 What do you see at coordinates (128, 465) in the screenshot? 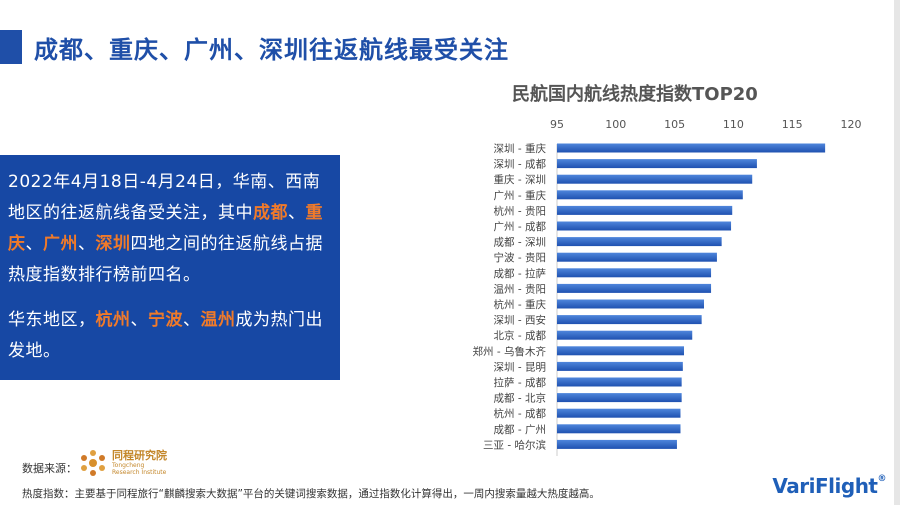
I see `logo-en-1: Tongcheng` at bounding box center [128, 465].